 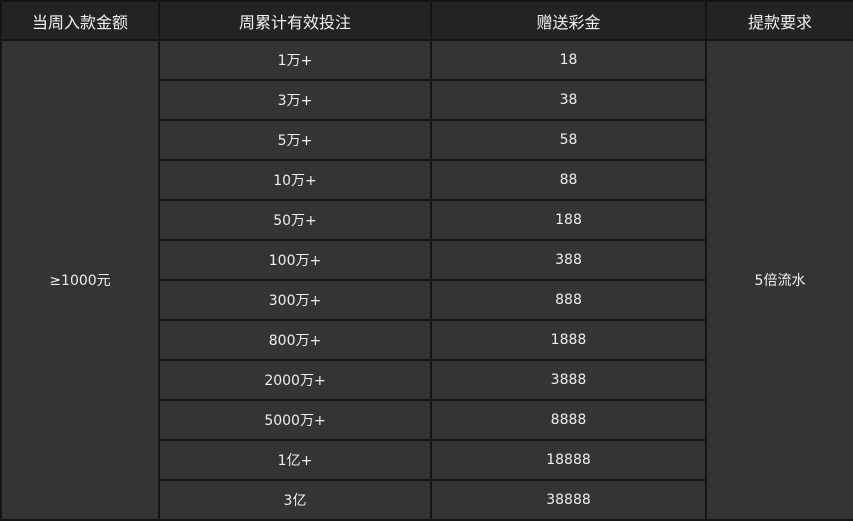 What do you see at coordinates (295, 340) in the screenshot?
I see `bet-cell: 800万+` at bounding box center [295, 340].